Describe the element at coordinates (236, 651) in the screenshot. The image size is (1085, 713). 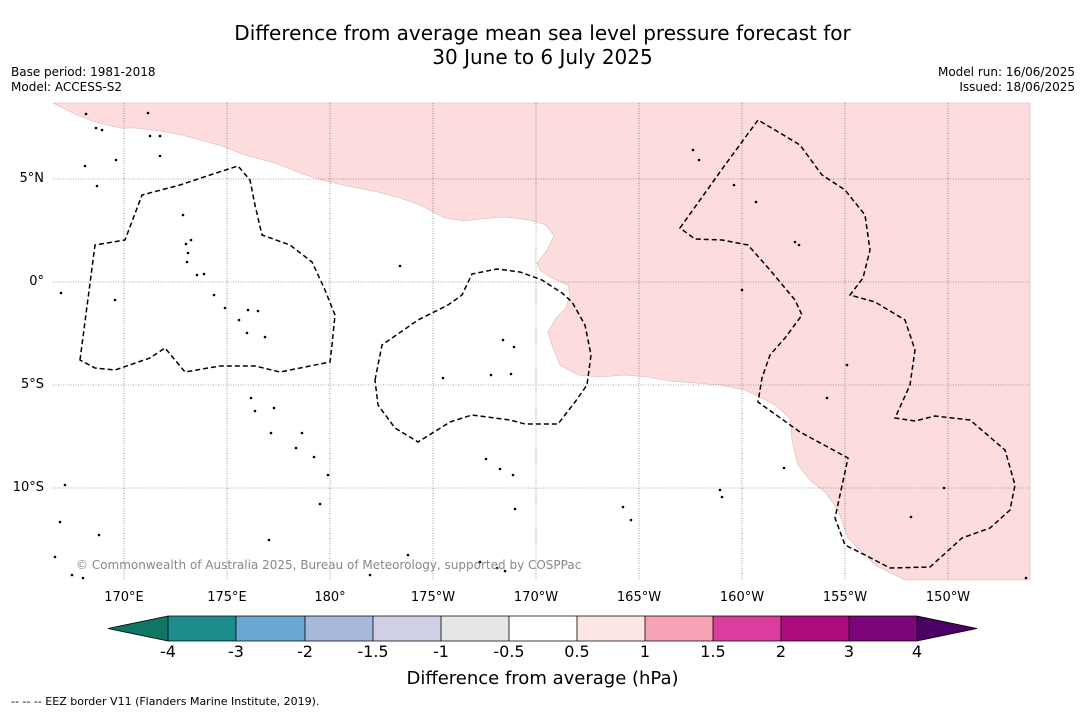
I see `colorbar-tick: -3` at that location.